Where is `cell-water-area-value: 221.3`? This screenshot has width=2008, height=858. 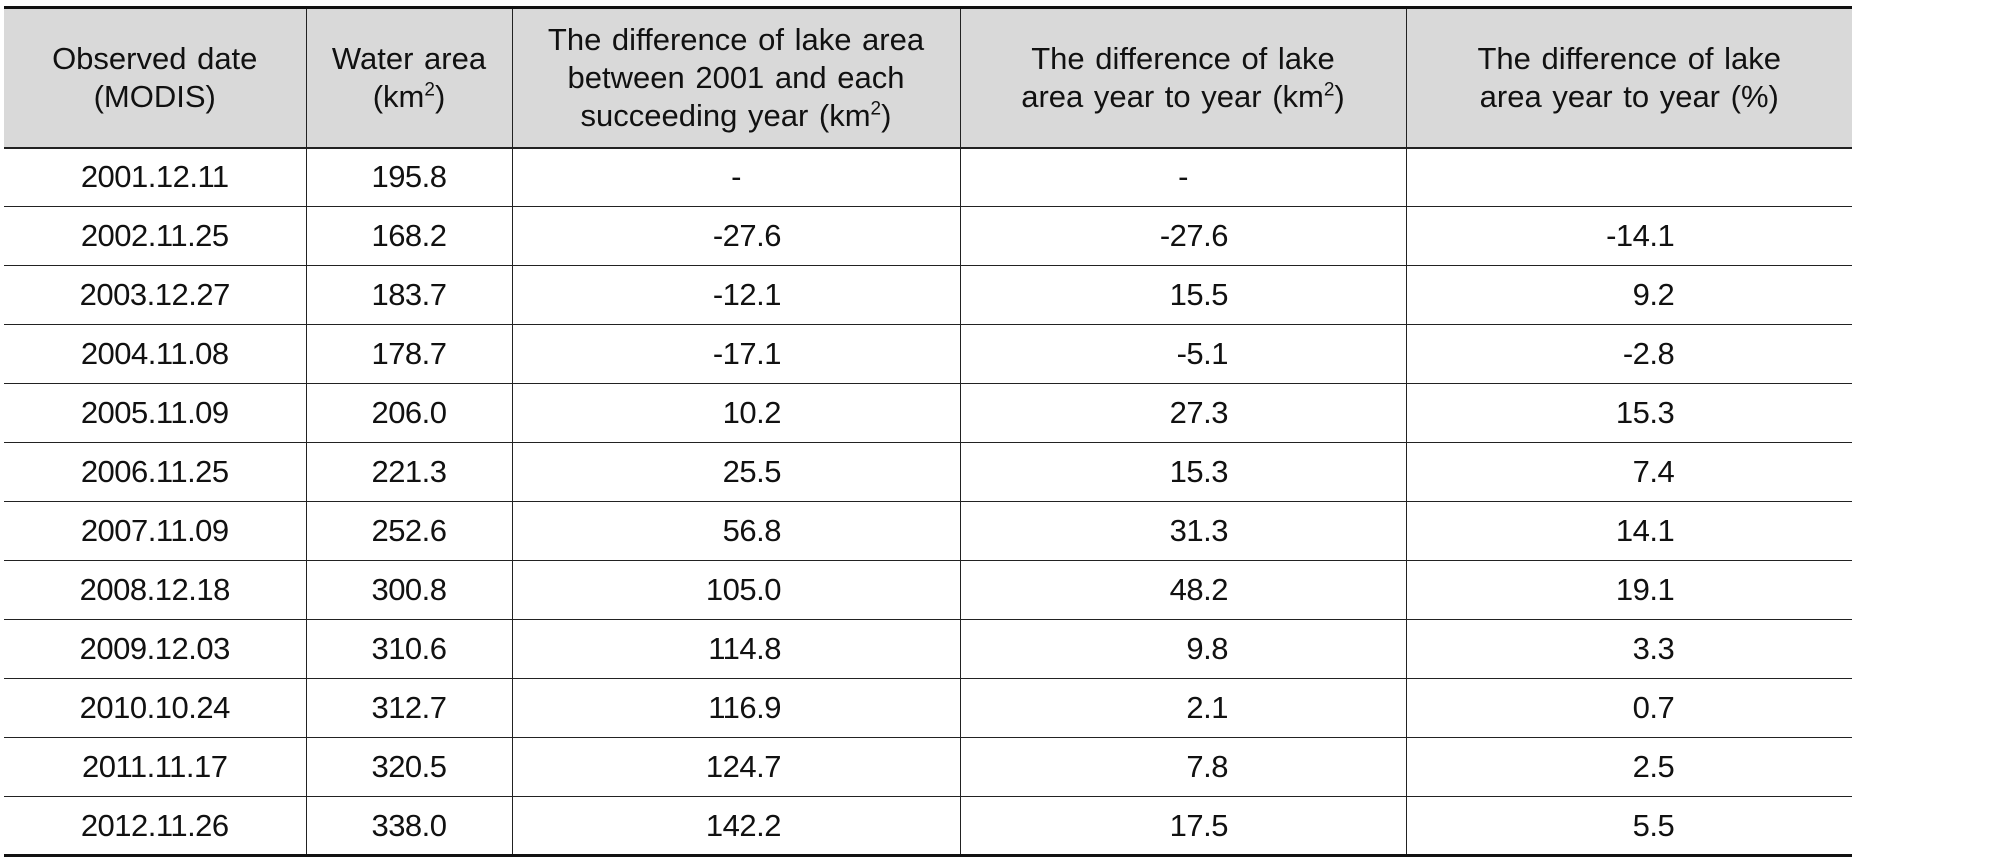 cell-water-area-value: 221.3 is located at coordinates (409, 471).